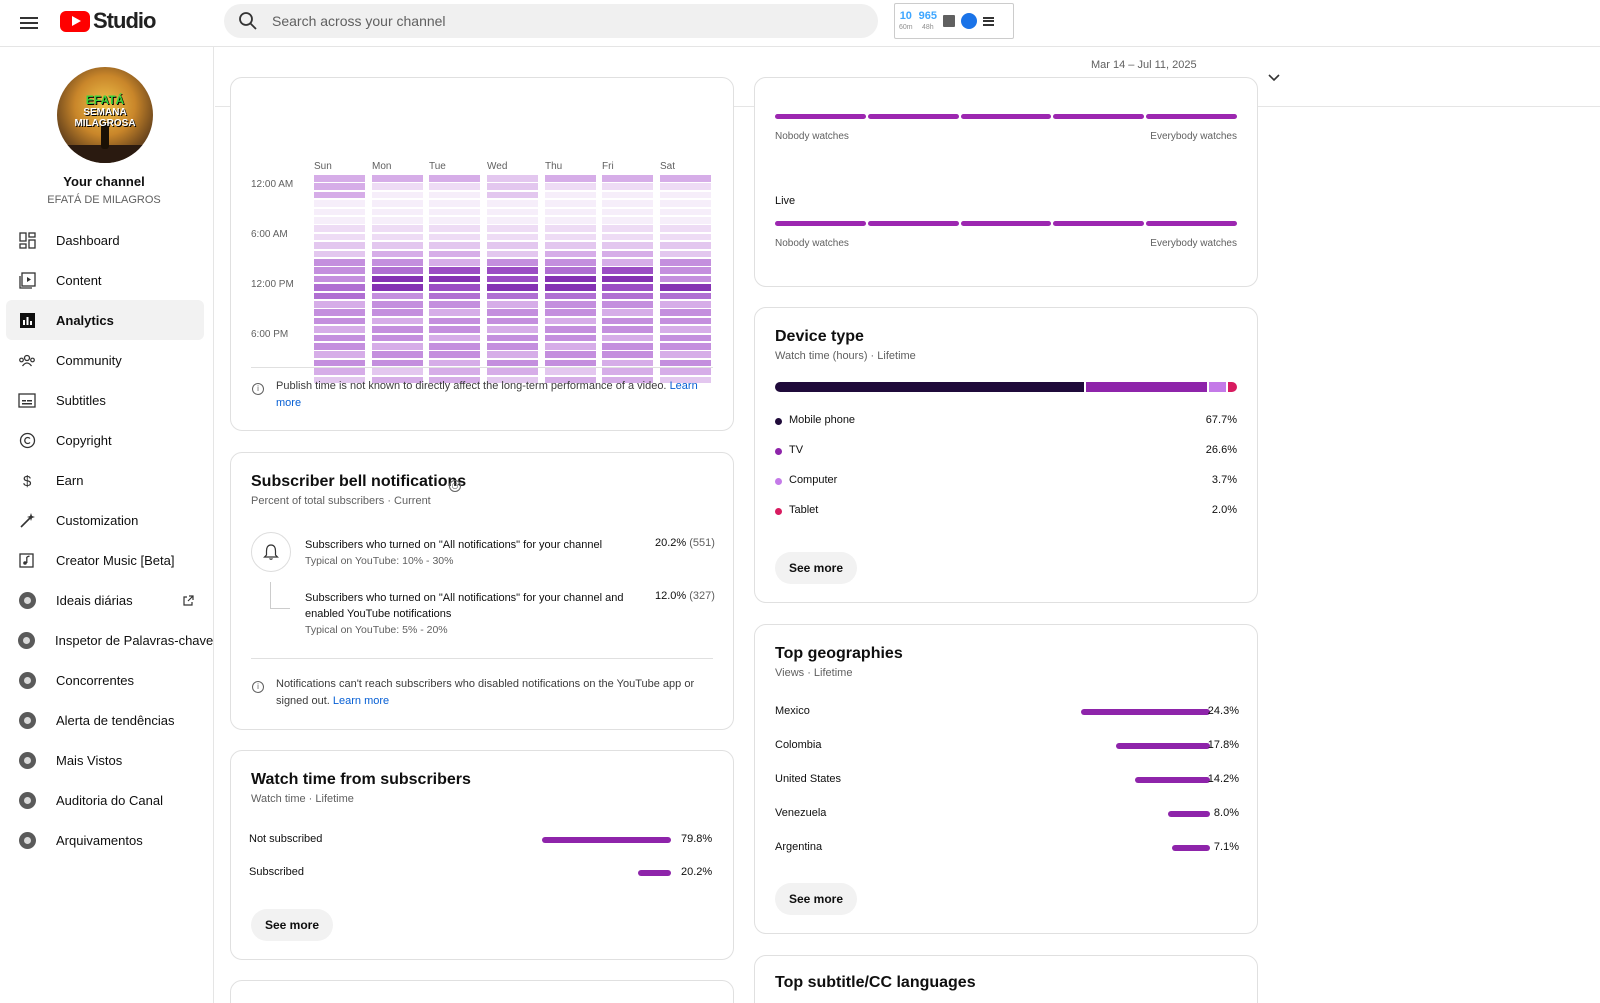  What do you see at coordinates (248, 21) in the screenshot?
I see `search-icon` at bounding box center [248, 21].